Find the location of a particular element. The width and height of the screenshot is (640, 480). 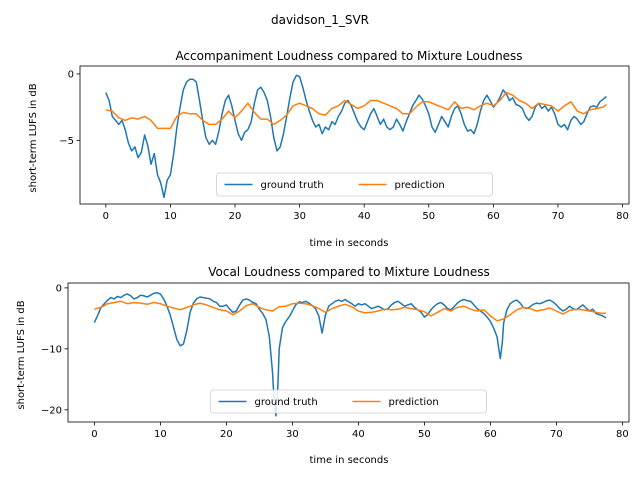

y-tick-label: −20 is located at coordinates (51, 410).